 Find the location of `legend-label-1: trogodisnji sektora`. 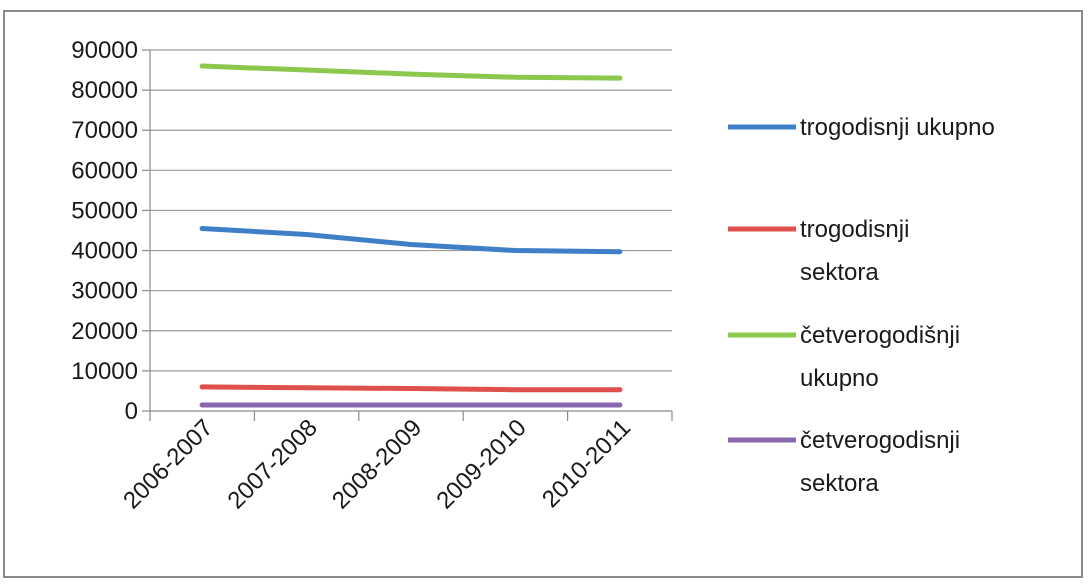

legend-label-1: trogodisnji sektora is located at coordinates (854, 251).